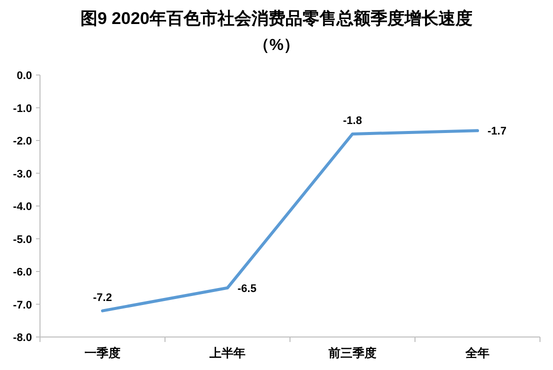 The width and height of the screenshot is (553, 370). Describe the element at coordinates (276, 45) in the screenshot. I see `chart-subtitle: （%）` at that location.